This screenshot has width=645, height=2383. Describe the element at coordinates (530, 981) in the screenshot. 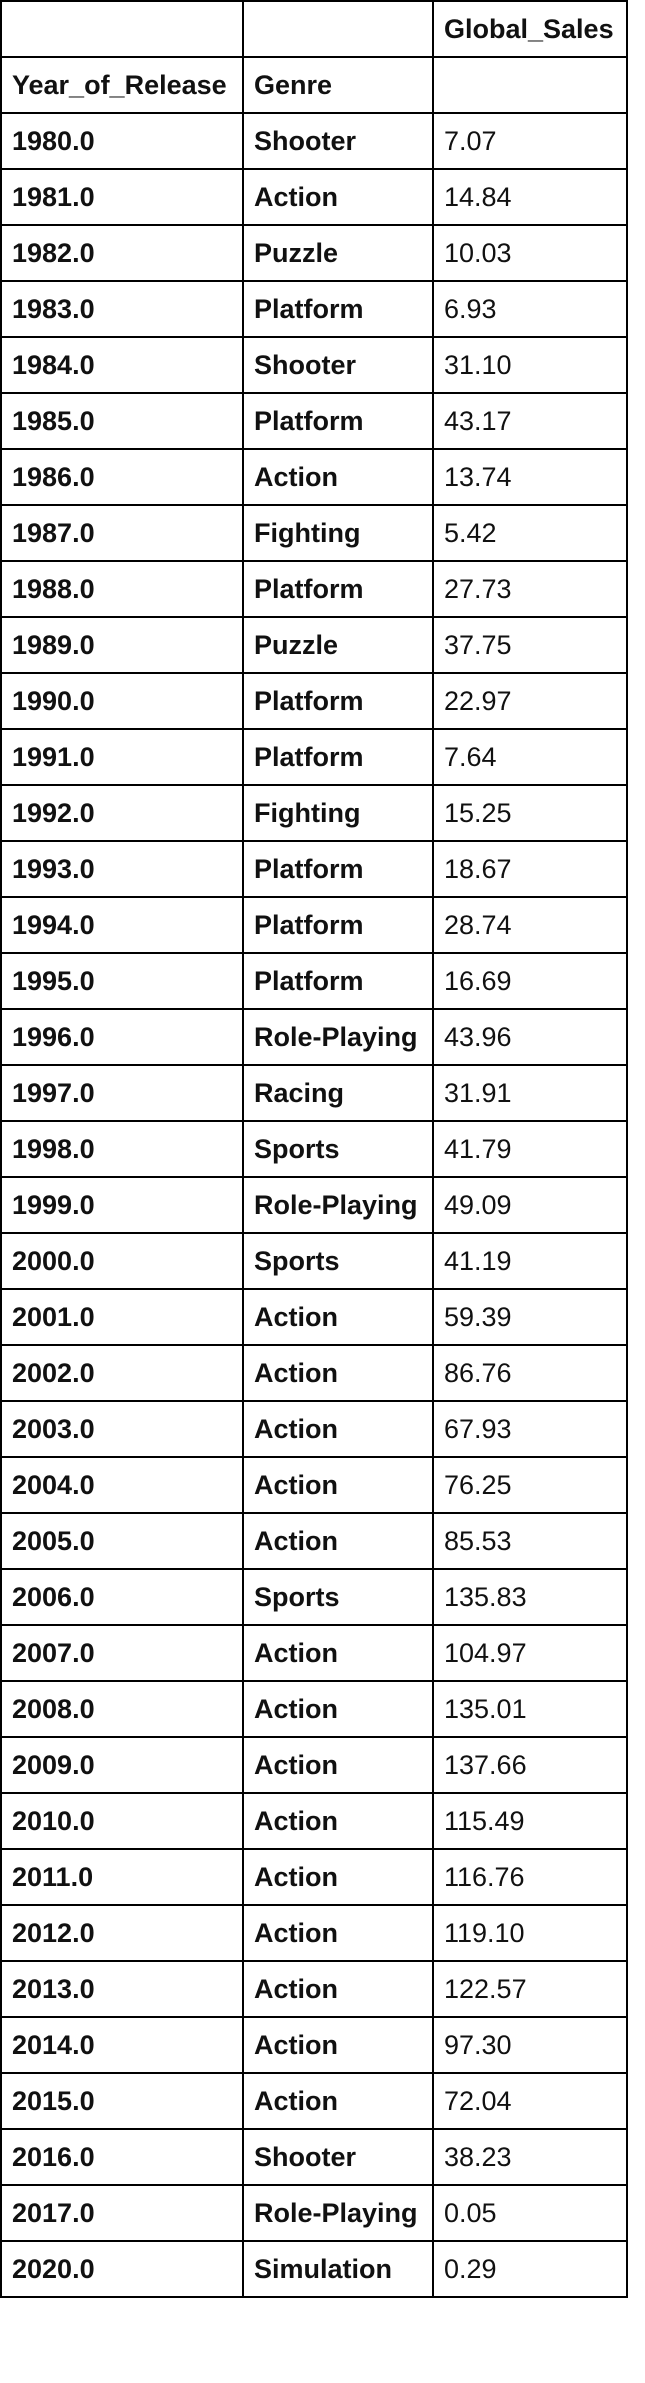

I see `cell-global-sales: 16.69` at that location.